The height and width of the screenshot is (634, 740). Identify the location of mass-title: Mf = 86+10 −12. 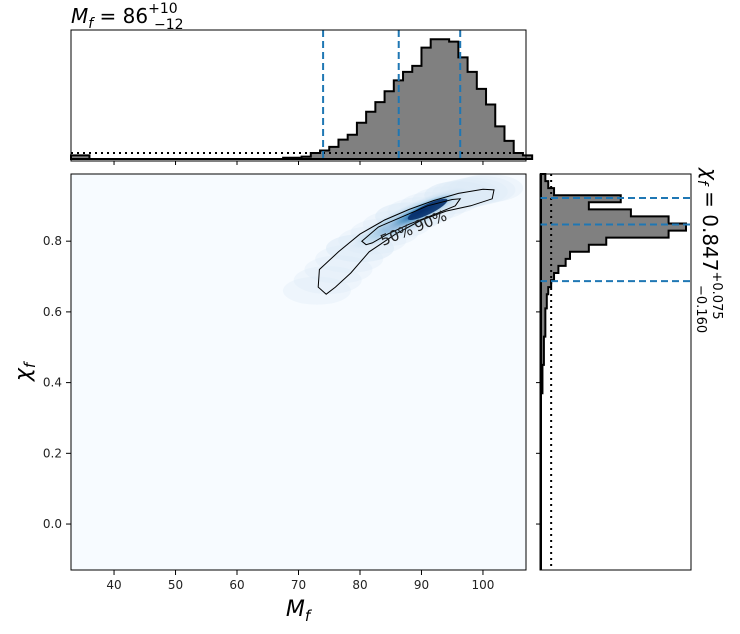
(127, 17).